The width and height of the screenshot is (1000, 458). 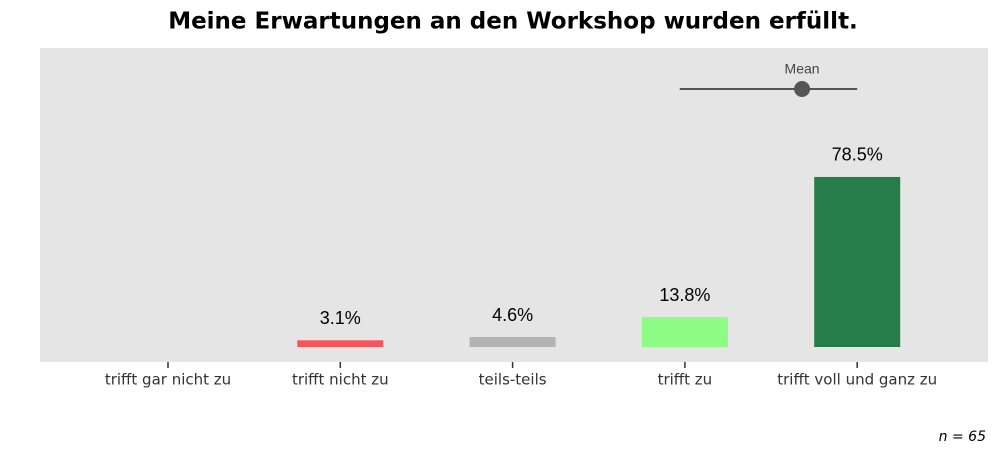 What do you see at coordinates (857, 380) in the screenshot?
I see `x-tick-label: trifft voll und ganz zu` at bounding box center [857, 380].